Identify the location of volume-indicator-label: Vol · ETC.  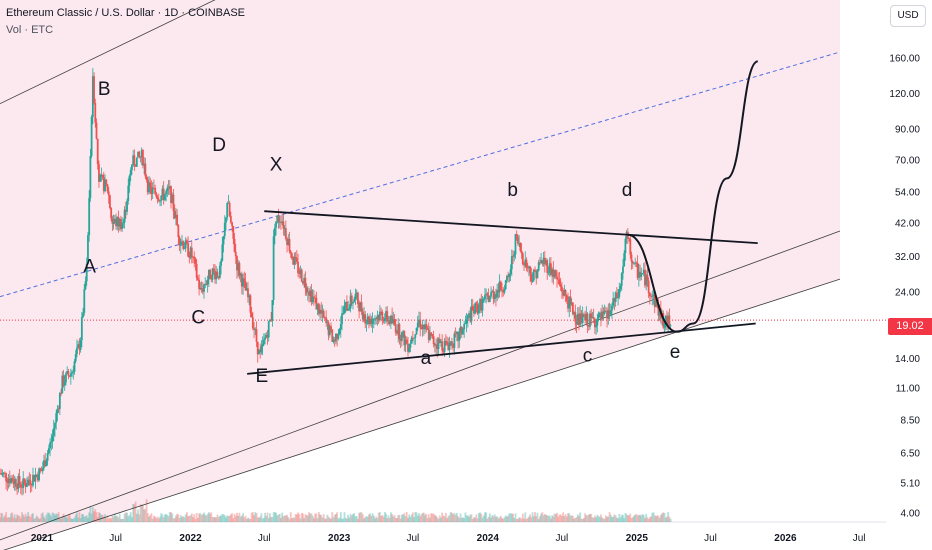
(30, 30).